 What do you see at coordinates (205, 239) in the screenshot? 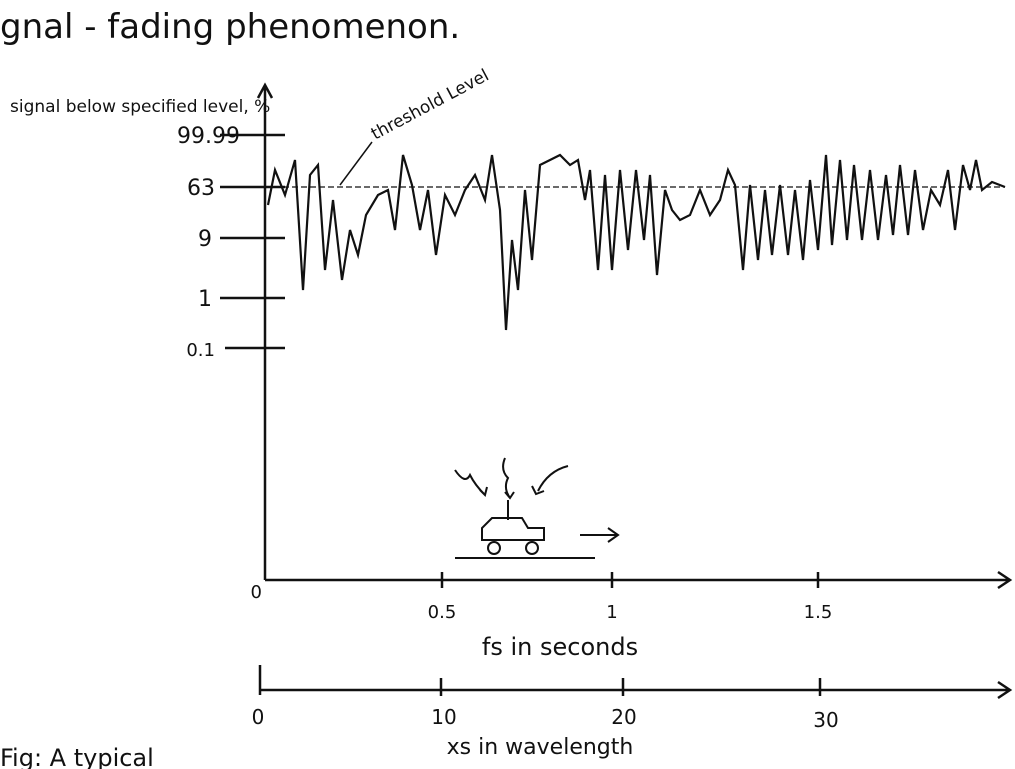
I see `y-tick-label: 9` at bounding box center [205, 239].